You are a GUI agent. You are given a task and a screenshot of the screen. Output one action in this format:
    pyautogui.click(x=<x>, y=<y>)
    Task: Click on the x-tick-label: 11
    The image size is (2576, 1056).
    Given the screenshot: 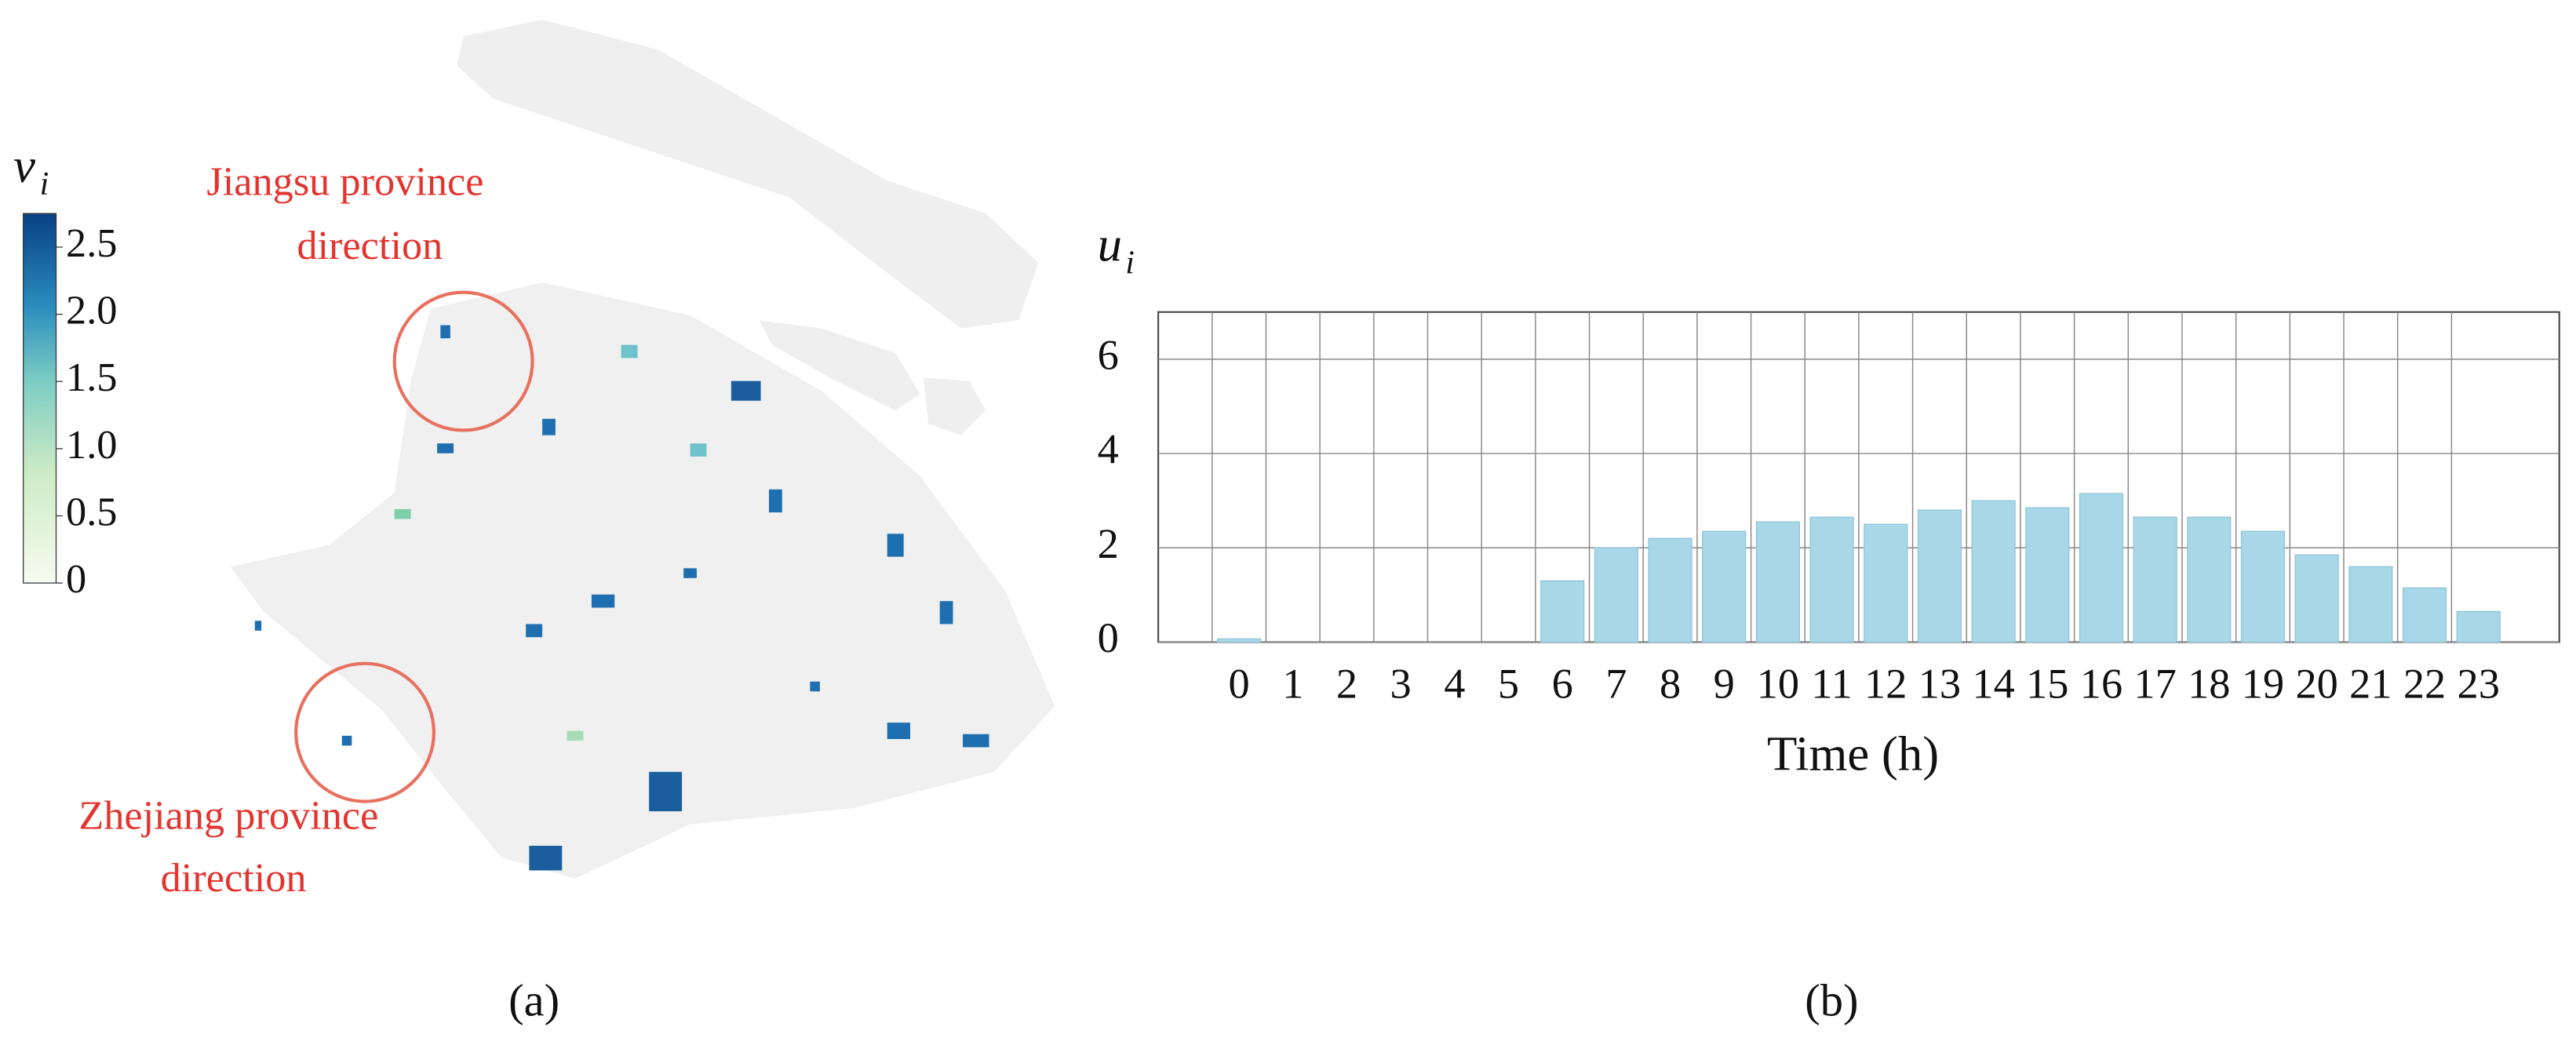 What is the action you would take?
    pyautogui.click(x=1831, y=684)
    